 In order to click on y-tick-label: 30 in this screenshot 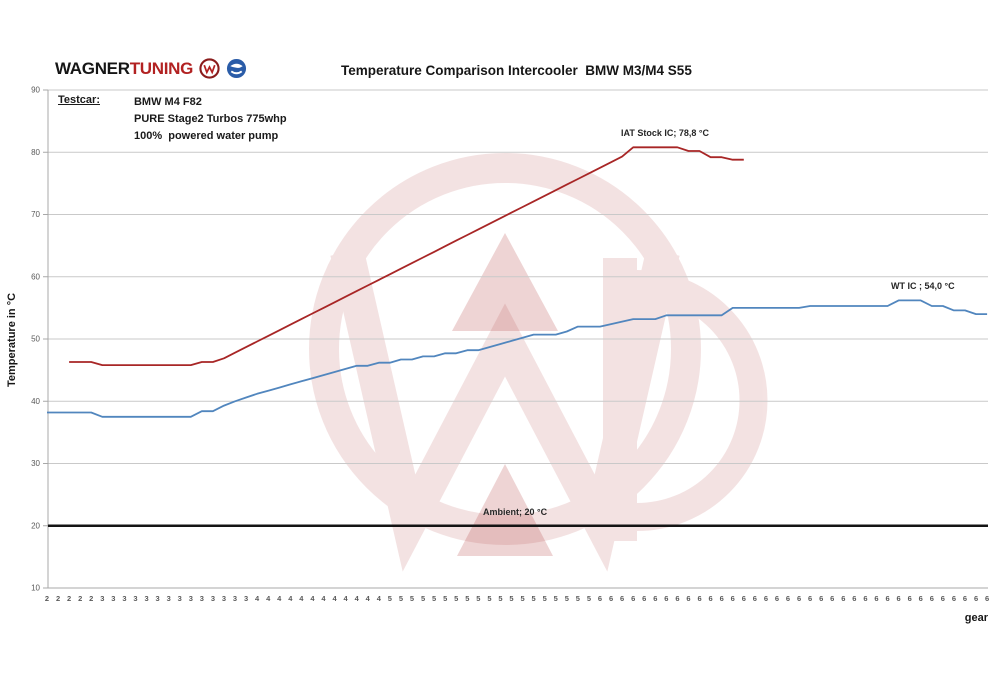, I will do `click(35, 463)`.